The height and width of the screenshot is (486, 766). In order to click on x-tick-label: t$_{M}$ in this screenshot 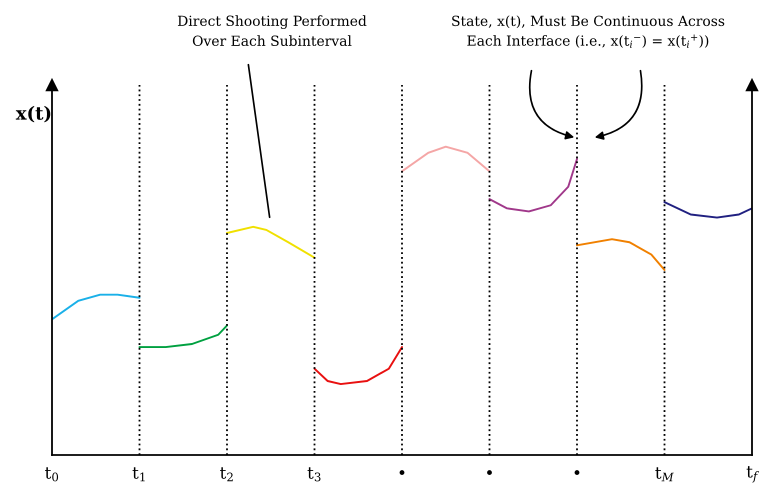, I will do `click(664, 474)`.